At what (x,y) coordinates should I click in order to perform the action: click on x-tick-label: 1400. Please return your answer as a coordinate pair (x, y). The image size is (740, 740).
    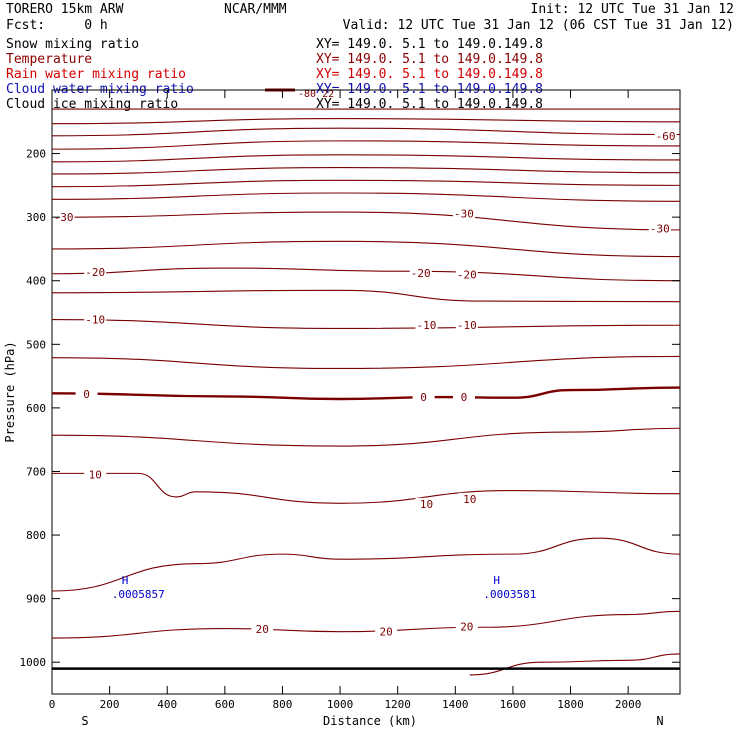
    Looking at the image, I should click on (455, 704).